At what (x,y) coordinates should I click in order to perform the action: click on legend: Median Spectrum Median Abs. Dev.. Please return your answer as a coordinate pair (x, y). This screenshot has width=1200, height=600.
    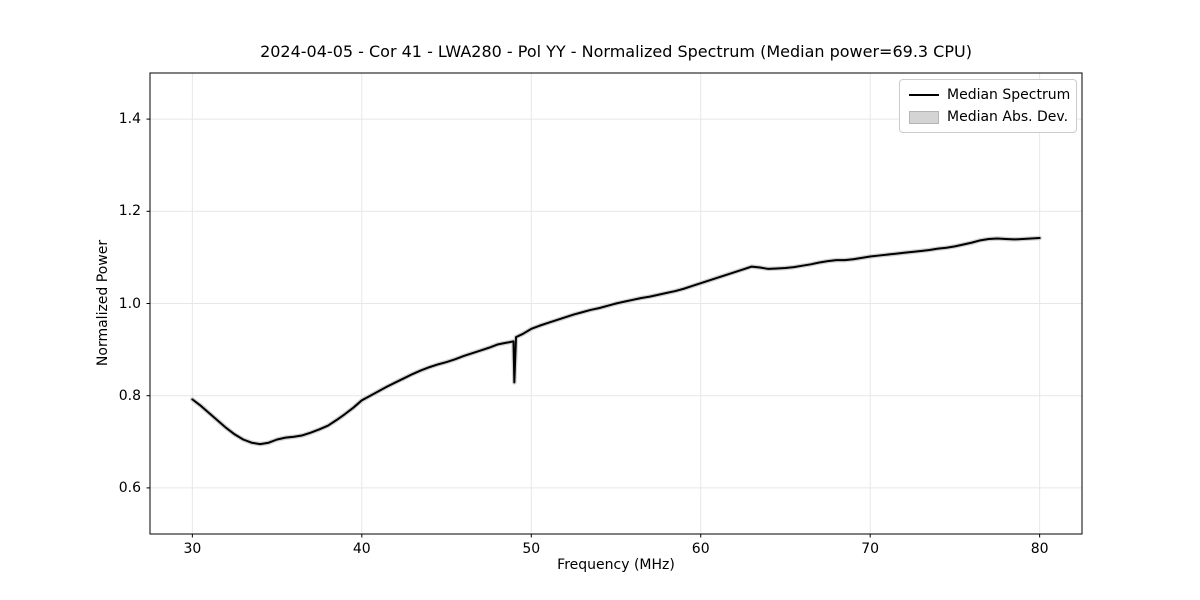
    Looking at the image, I should click on (988, 106).